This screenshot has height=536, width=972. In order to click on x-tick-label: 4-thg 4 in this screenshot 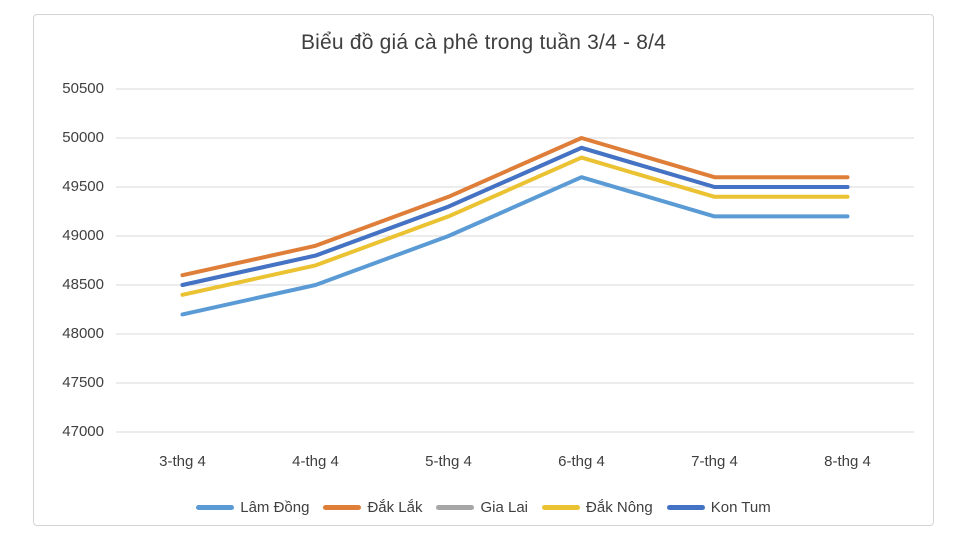, I will do `click(315, 461)`.